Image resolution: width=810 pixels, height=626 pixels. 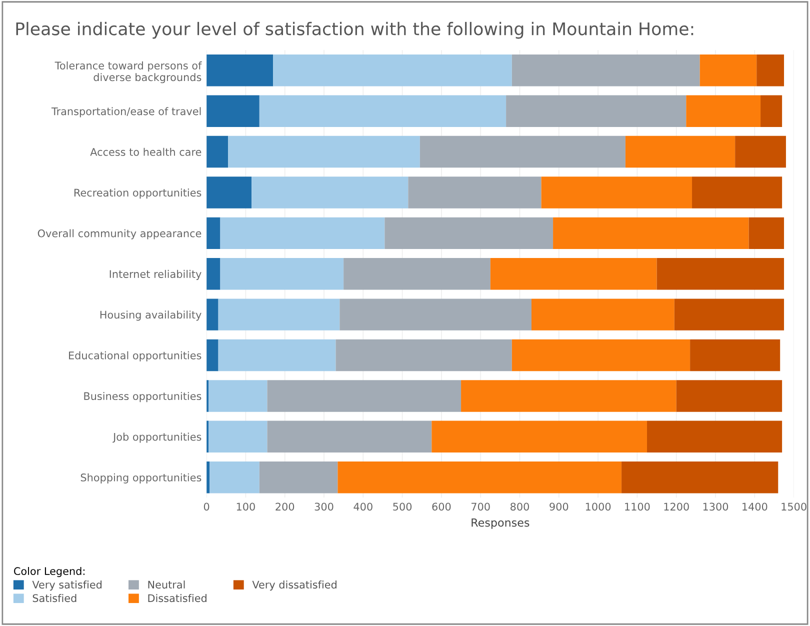 What do you see at coordinates (519, 506) in the screenshot?
I see `x-tick-label: 800` at bounding box center [519, 506].